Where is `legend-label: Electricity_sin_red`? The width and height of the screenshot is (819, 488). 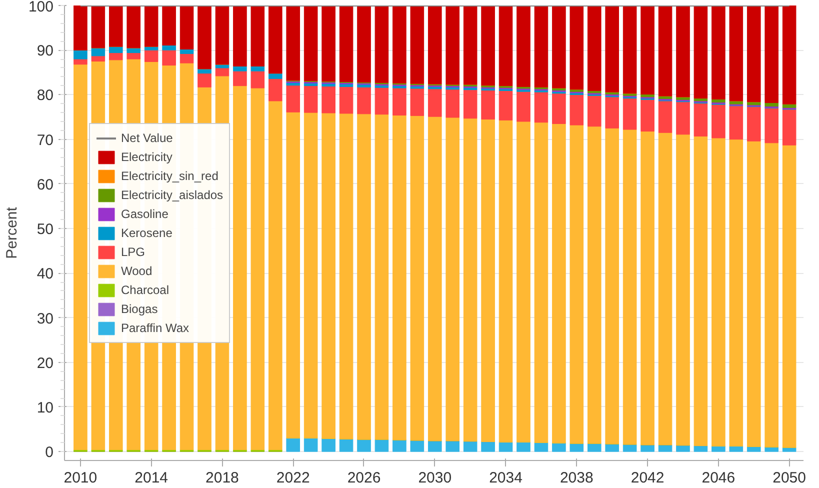 legend-label: Electricity_sin_red is located at coordinates (169, 175).